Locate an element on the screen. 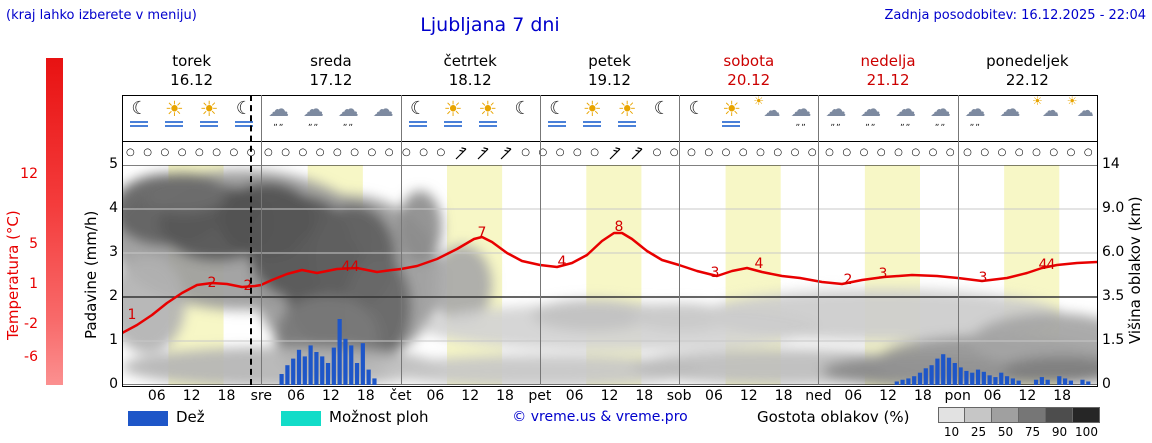  density-value: 75 is located at coordinates (1032, 432).